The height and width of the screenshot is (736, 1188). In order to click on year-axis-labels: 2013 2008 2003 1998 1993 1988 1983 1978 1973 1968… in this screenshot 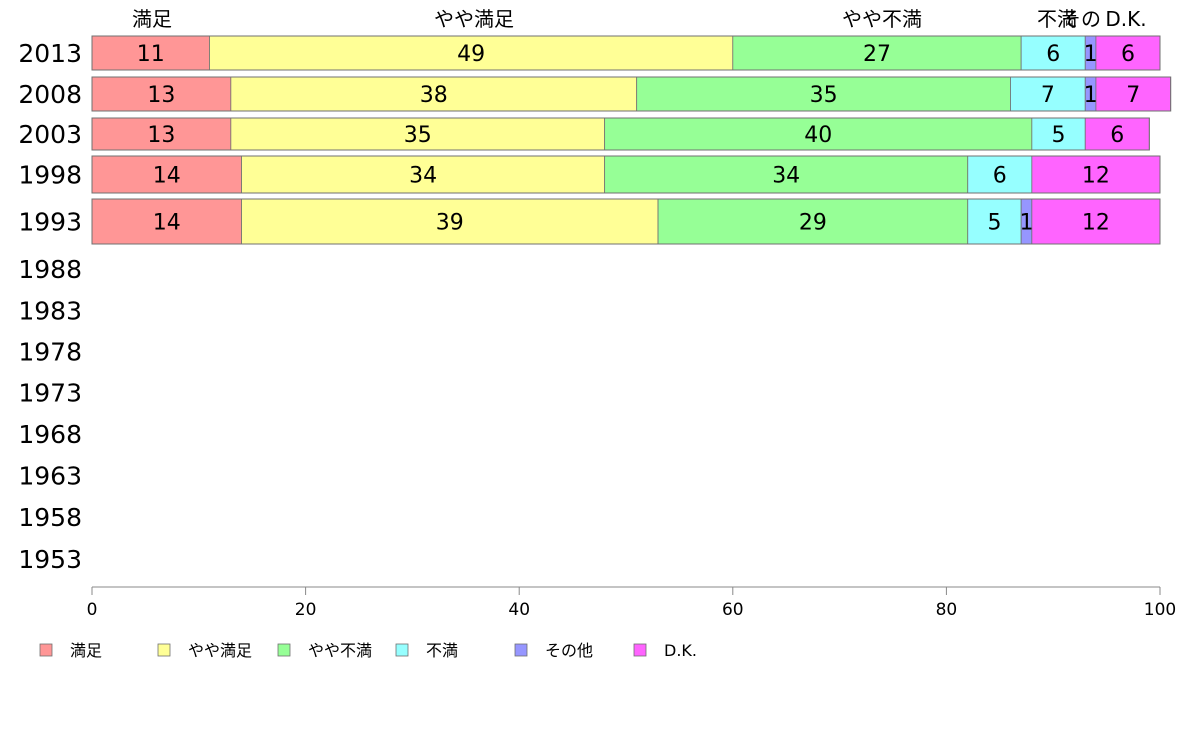, I will do `click(50, 306)`.